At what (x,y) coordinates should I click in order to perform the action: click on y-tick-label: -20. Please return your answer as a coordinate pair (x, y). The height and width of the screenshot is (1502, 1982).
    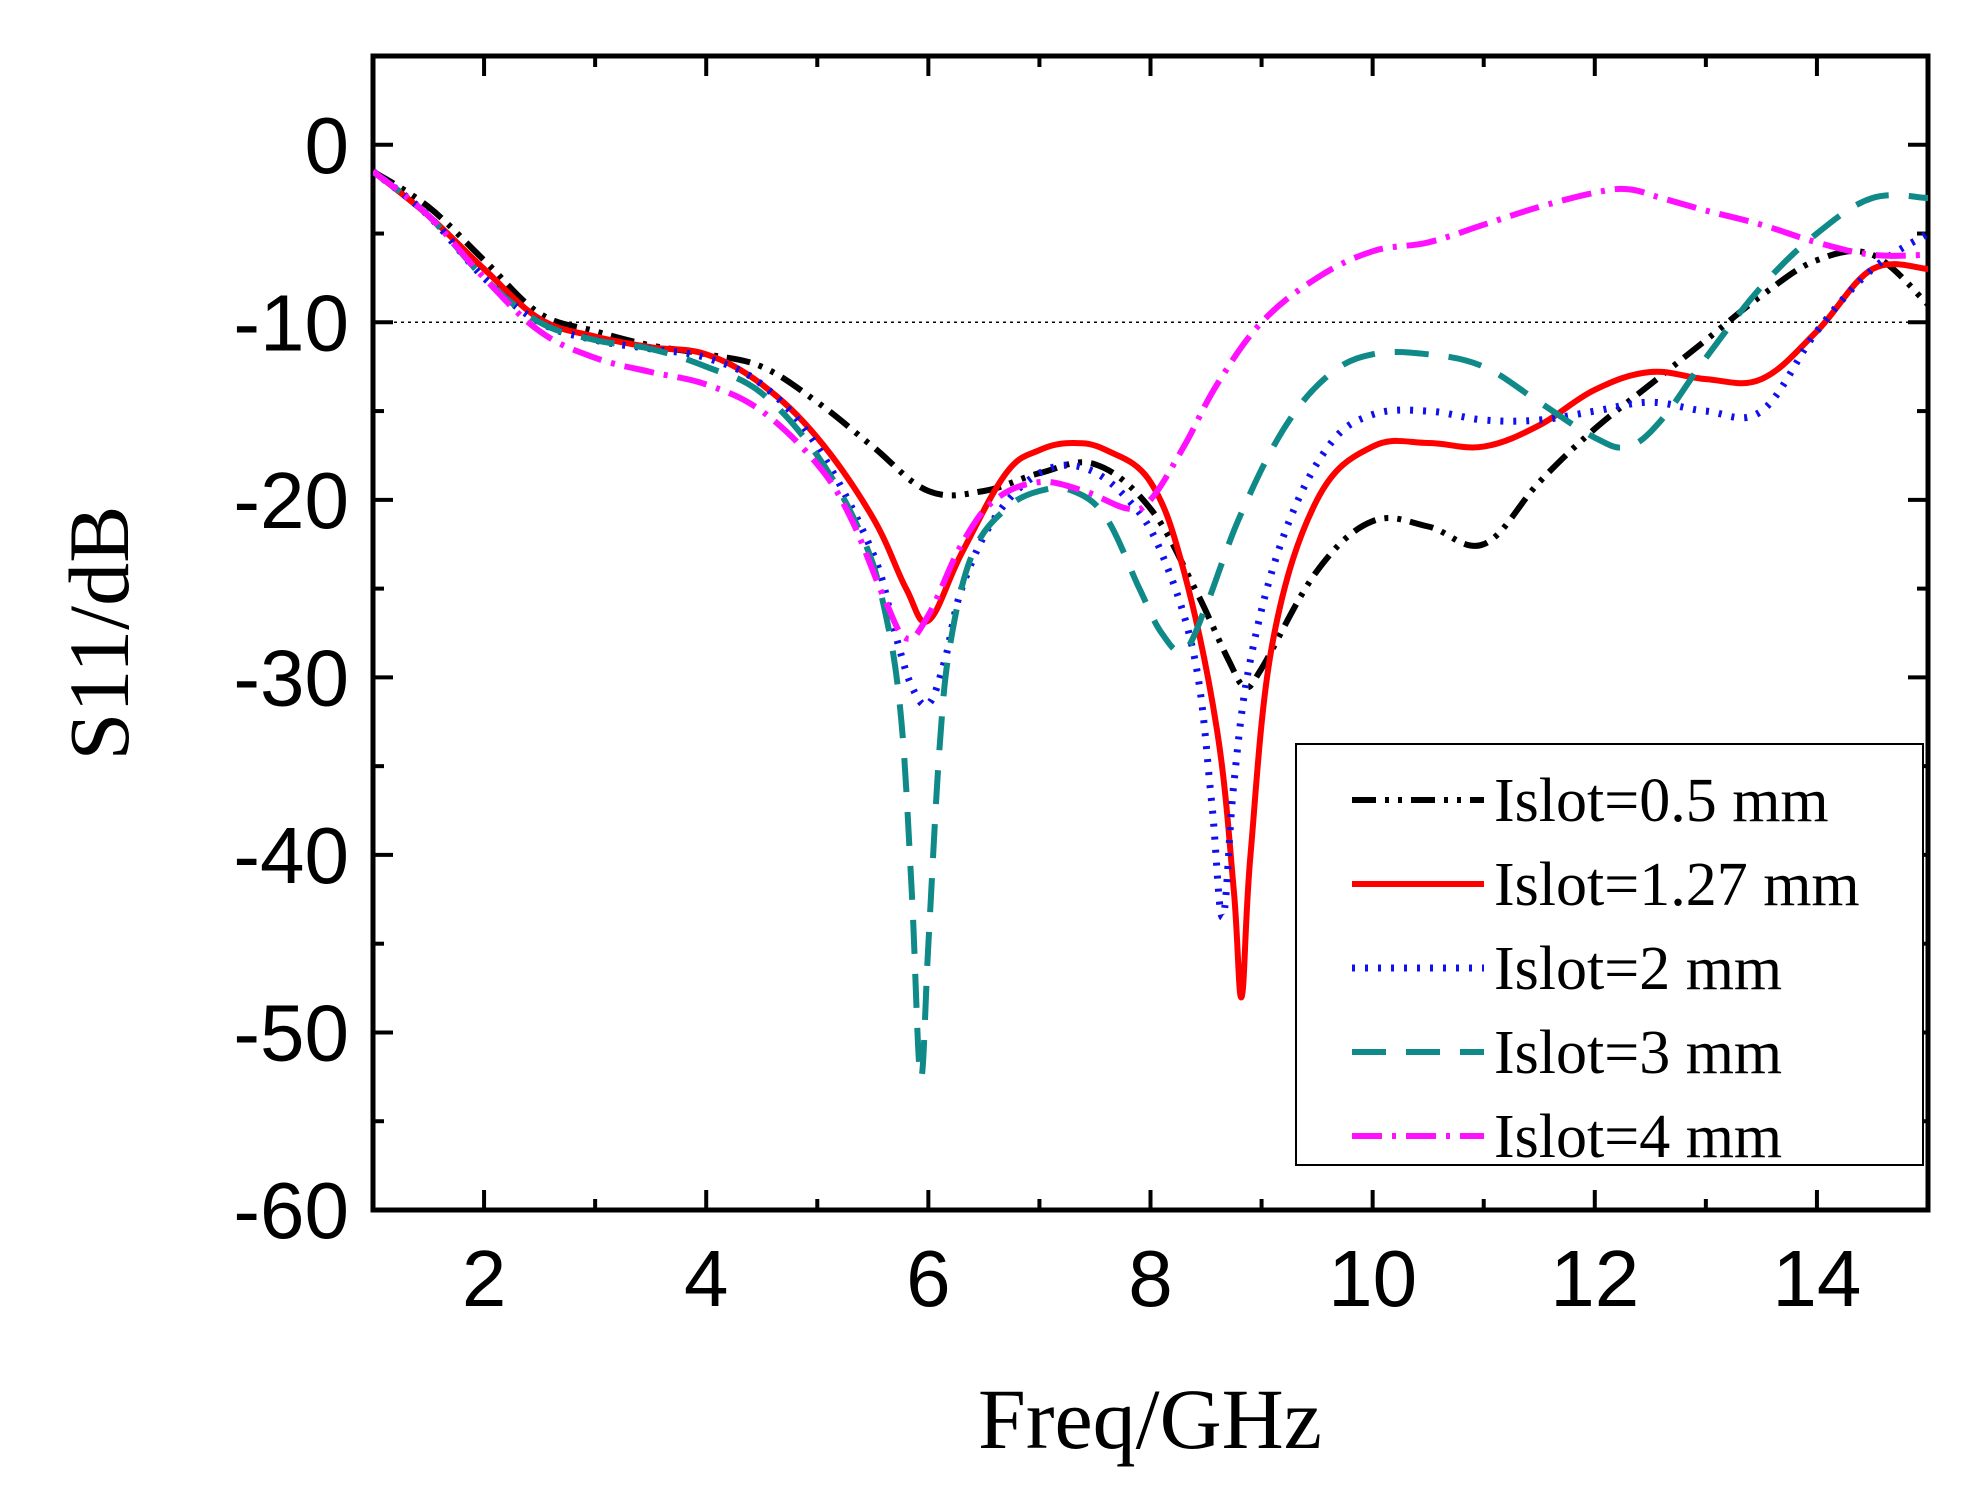
    Looking at the image, I should click on (291, 500).